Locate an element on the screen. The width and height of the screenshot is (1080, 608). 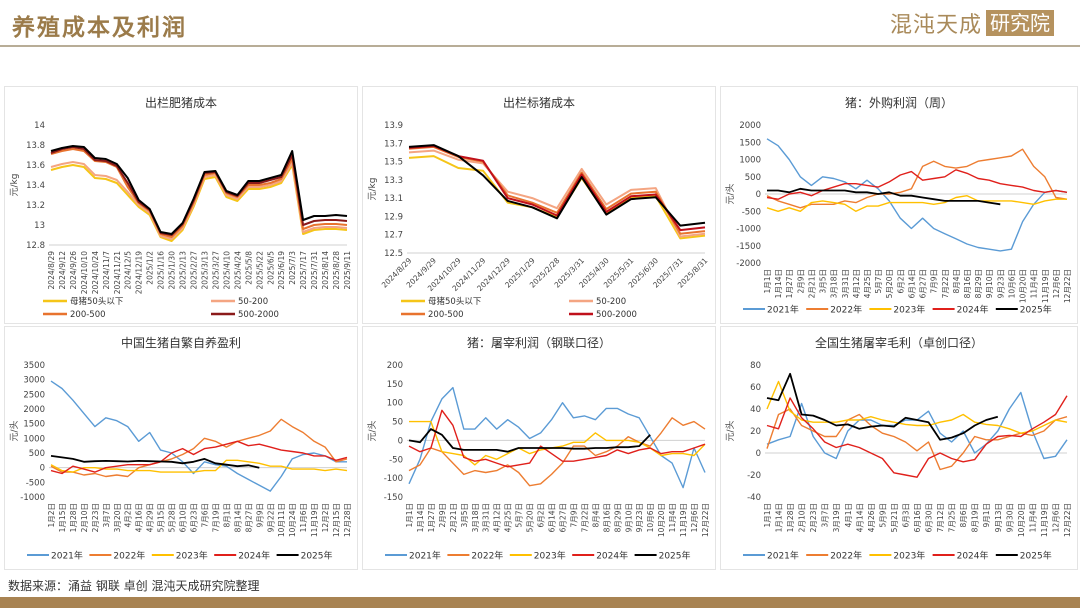
x-tick-label: 2025/4/24 is located at coordinates (237, 270).